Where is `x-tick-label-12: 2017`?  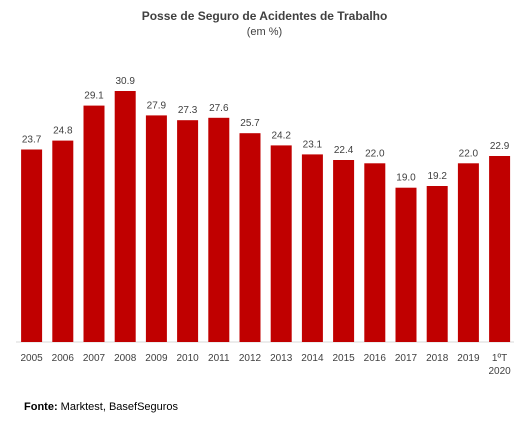 x-tick-label-12: 2017 is located at coordinates (406, 358).